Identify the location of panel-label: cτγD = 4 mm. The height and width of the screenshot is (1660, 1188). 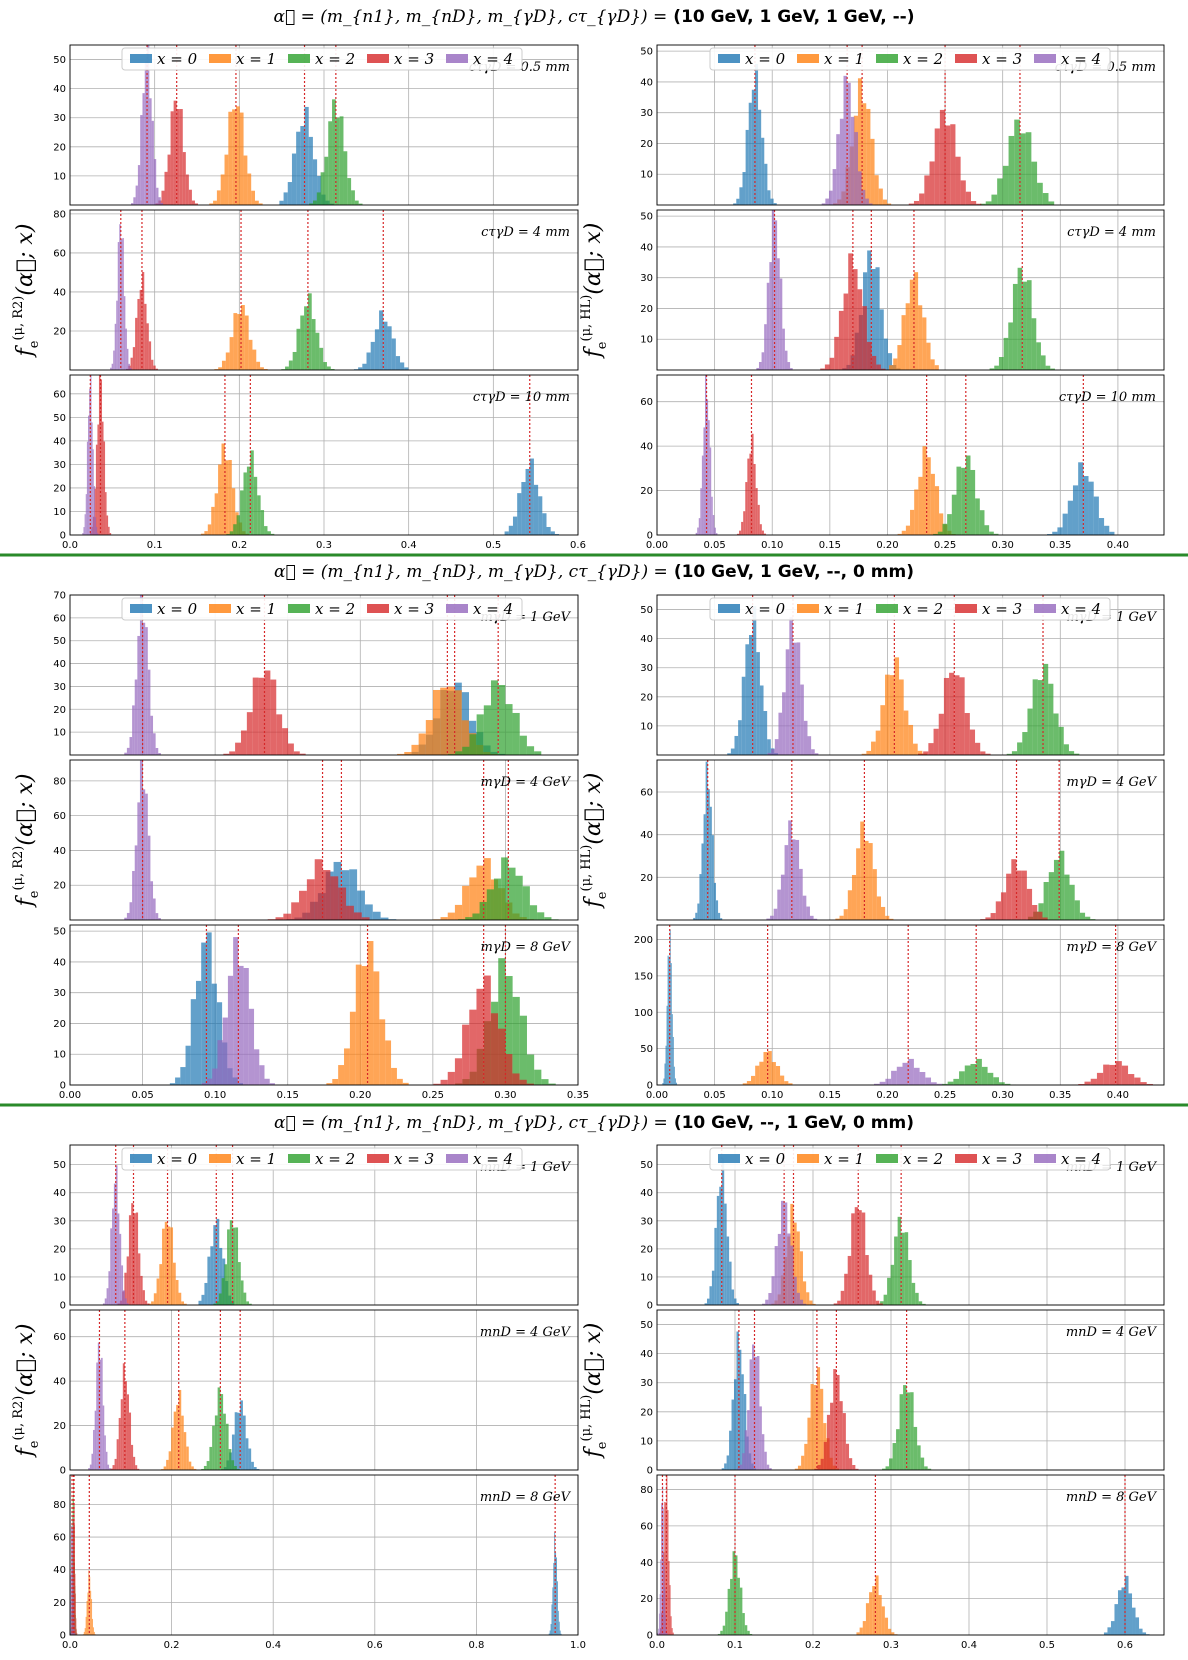
(525, 232).